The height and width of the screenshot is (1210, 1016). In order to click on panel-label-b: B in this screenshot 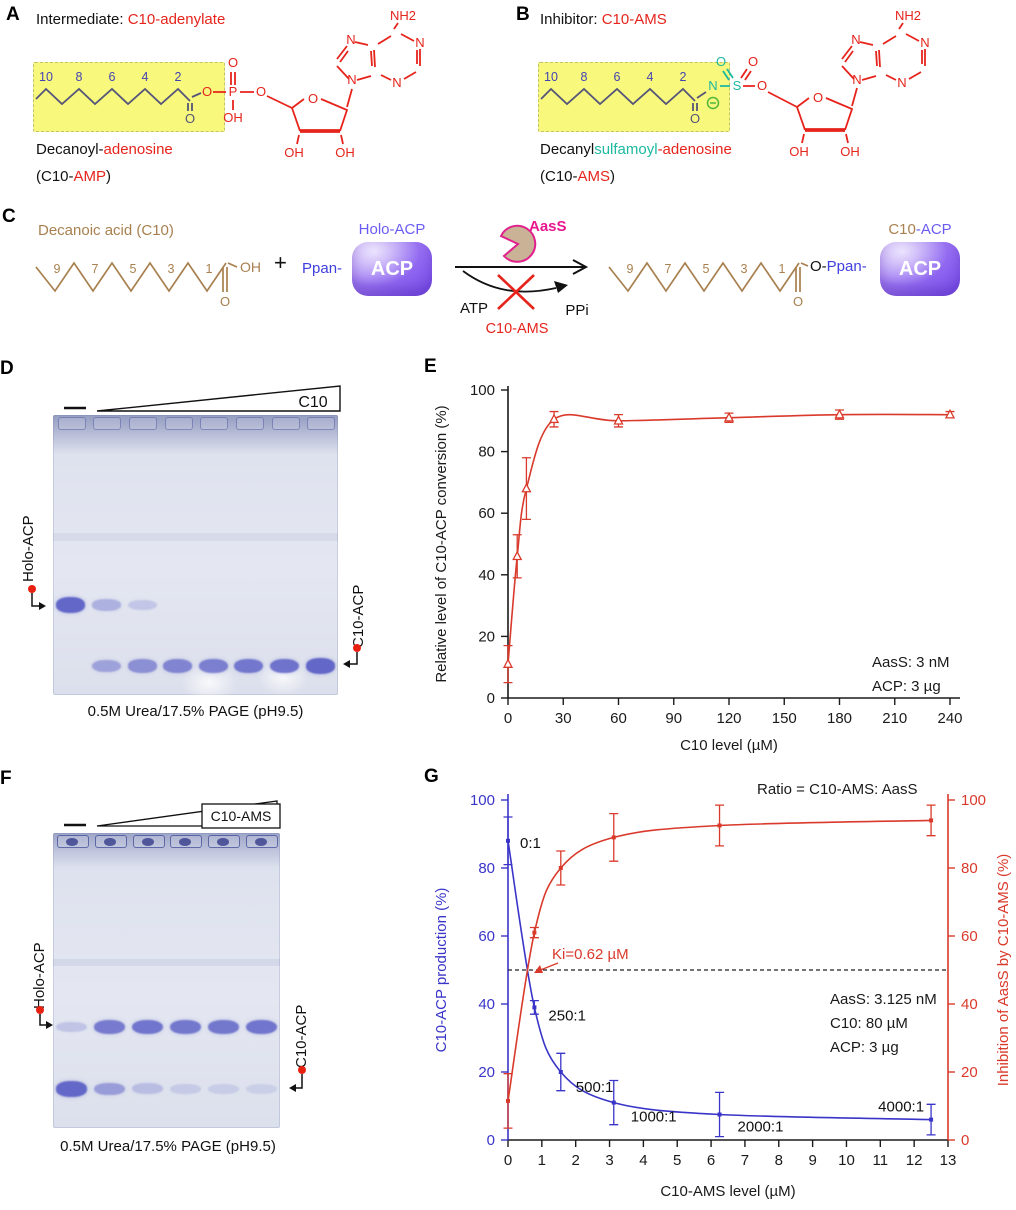, I will do `click(523, 14)`.